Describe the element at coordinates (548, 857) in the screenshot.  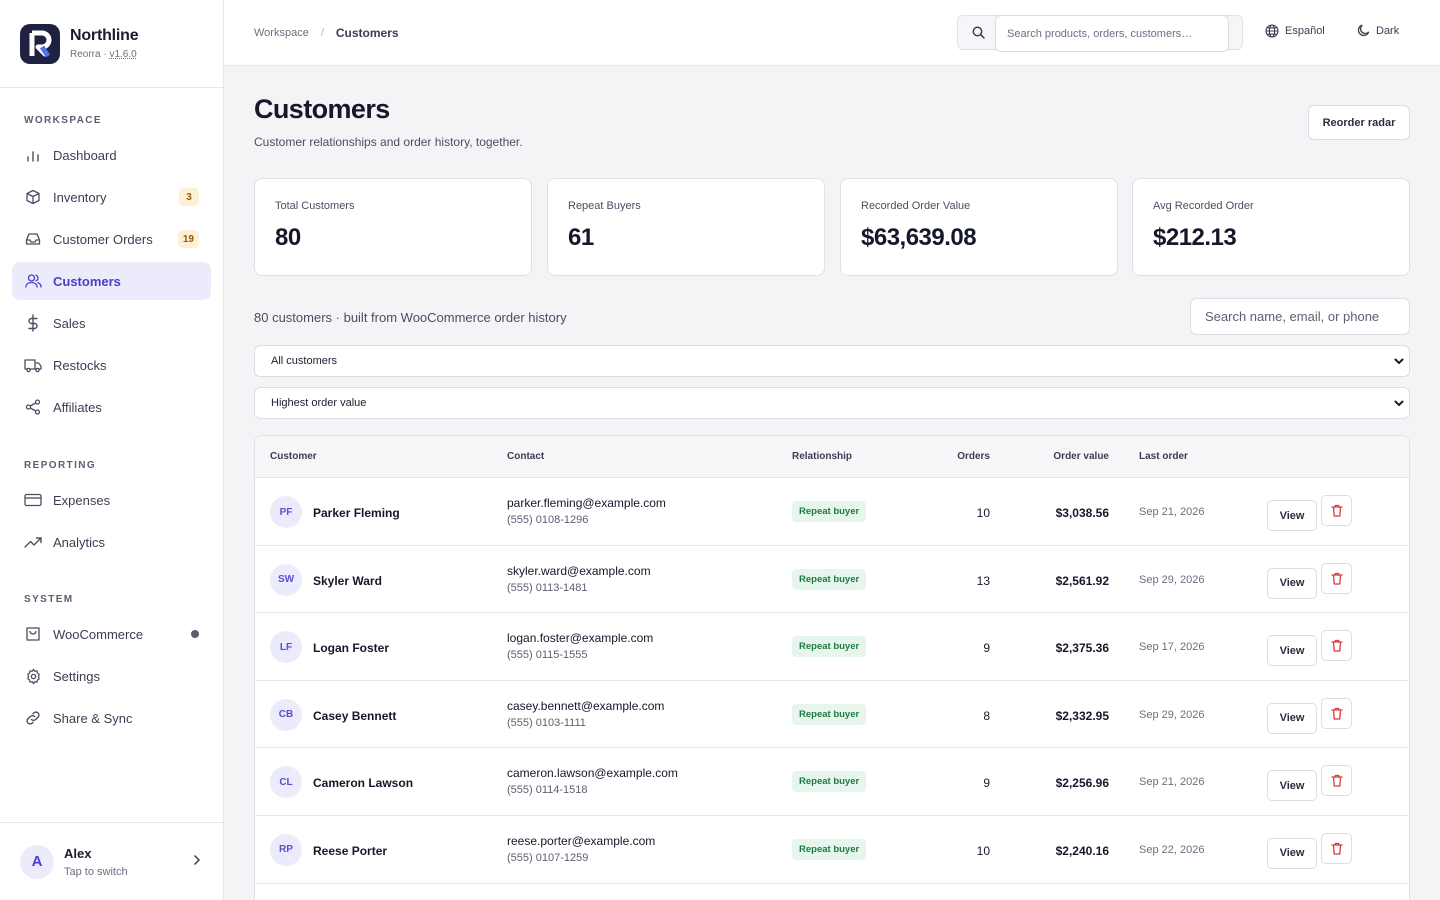
I see `customer-phone: (555) 0107-1259` at that location.